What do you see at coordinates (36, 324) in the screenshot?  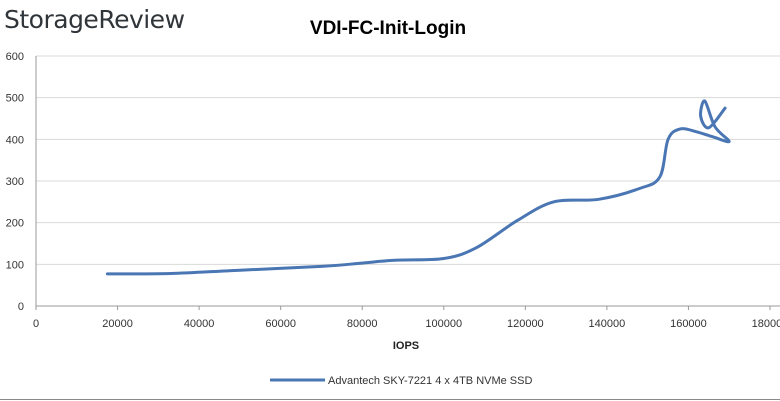 I see `x-tick-label: 0` at bounding box center [36, 324].